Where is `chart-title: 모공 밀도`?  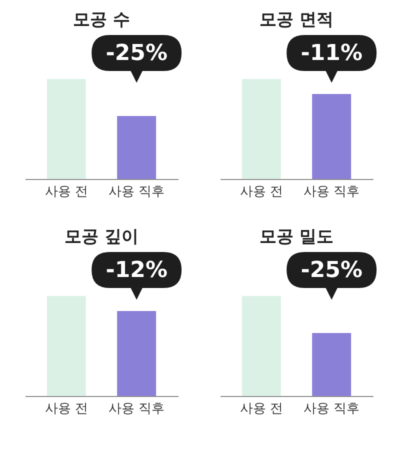 chart-title: 모공 밀도 is located at coordinates (297, 237).